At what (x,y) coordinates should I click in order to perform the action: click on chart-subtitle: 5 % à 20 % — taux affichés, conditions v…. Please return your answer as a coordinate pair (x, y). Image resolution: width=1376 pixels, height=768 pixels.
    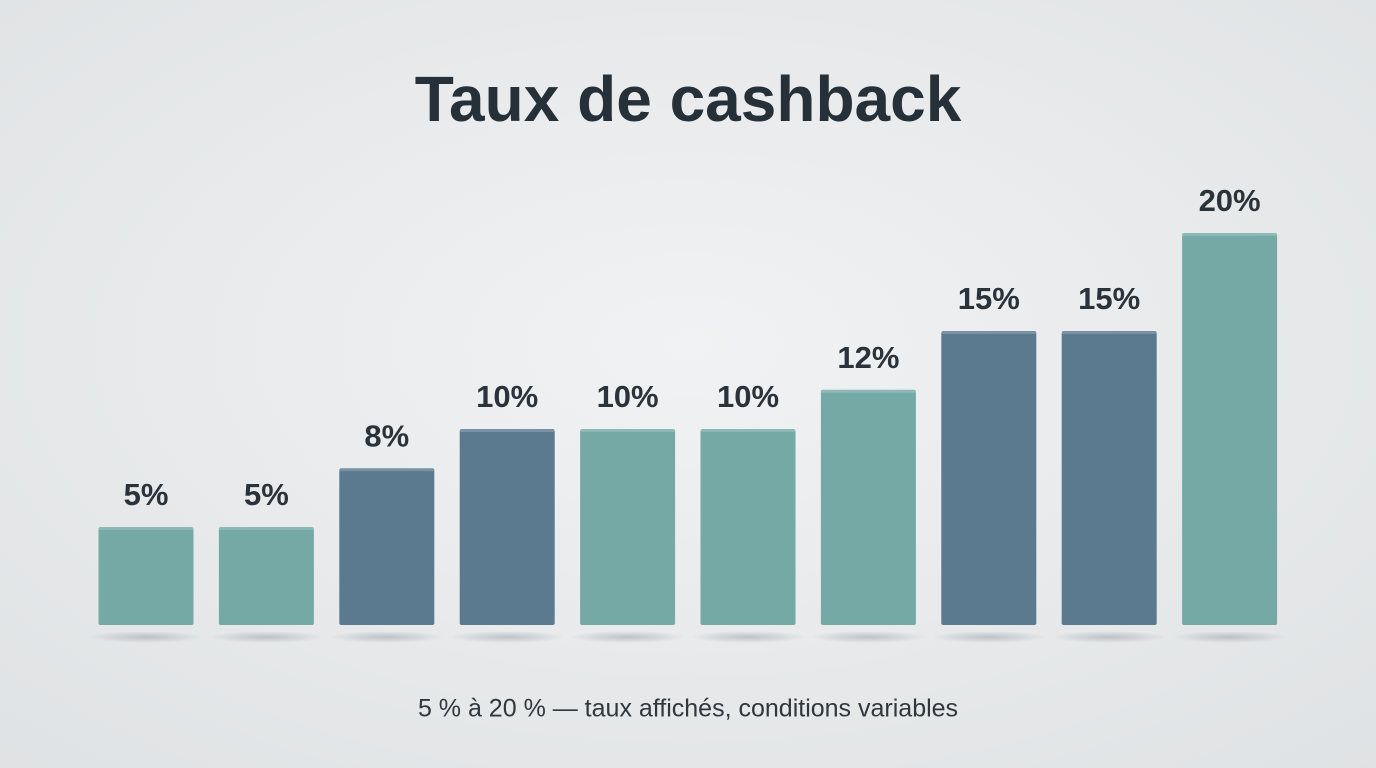
    Looking at the image, I should click on (688, 709).